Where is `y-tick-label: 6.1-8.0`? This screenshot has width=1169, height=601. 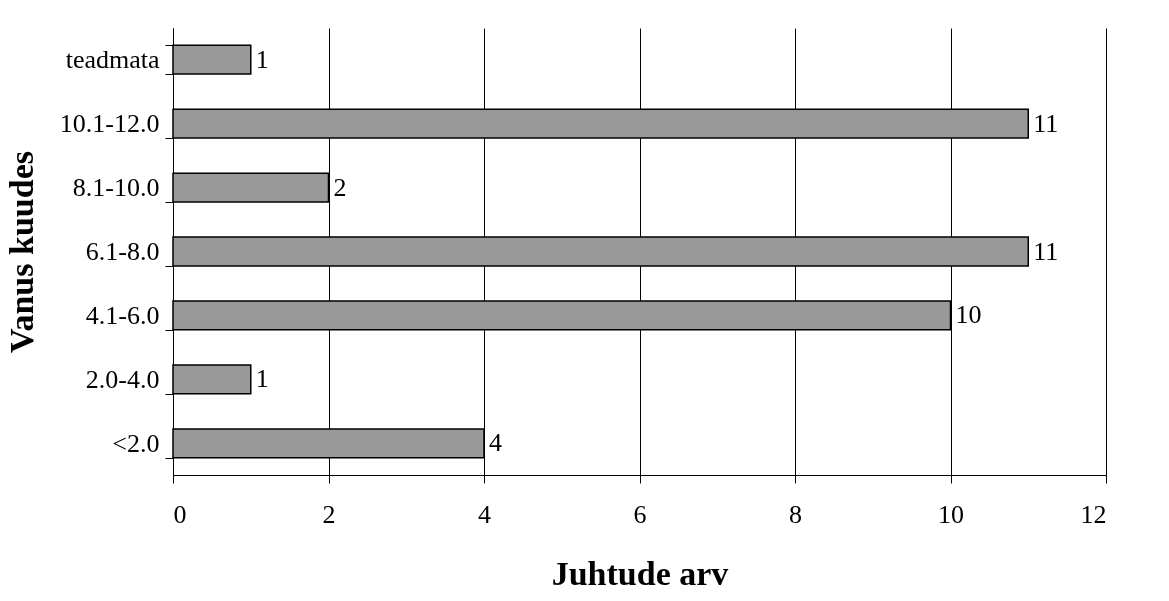 y-tick-label: 6.1-8.0 is located at coordinates (122, 251).